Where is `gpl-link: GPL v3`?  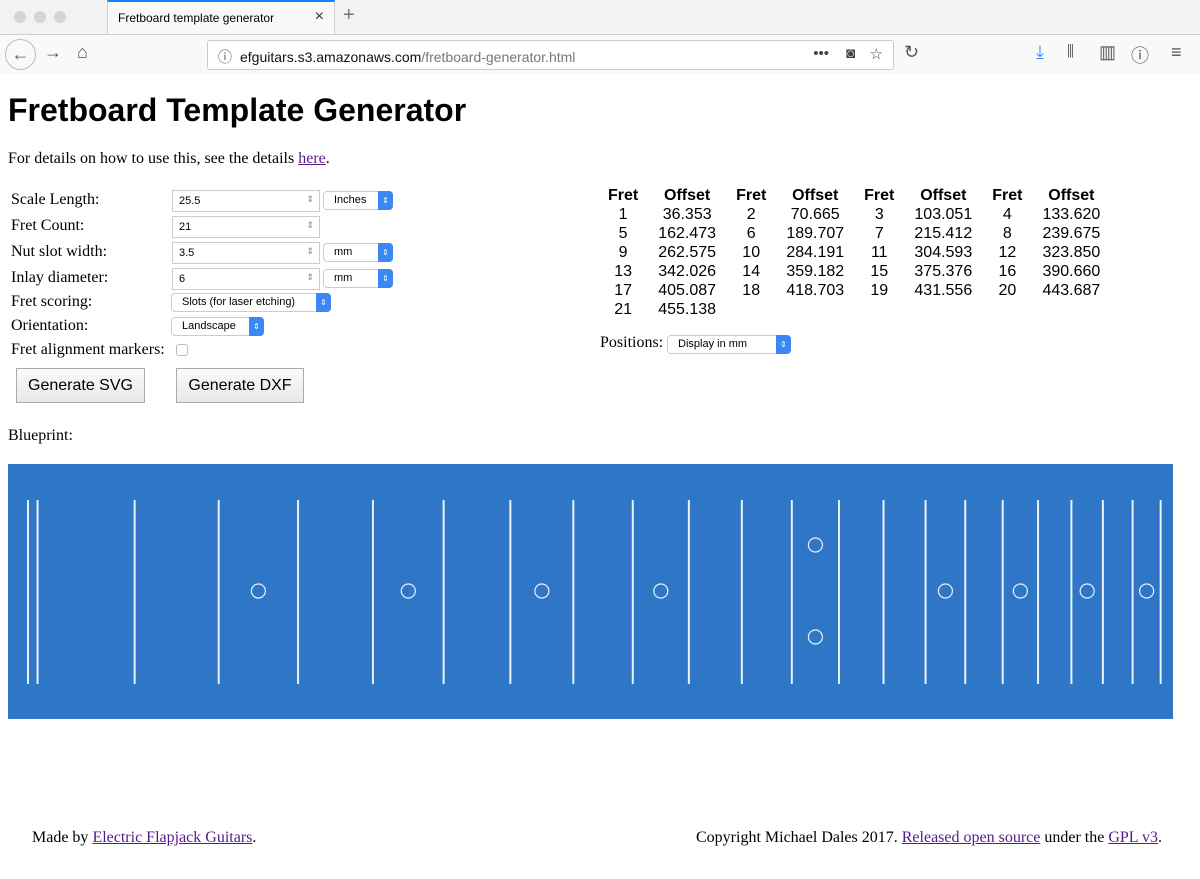 gpl-link: GPL v3 is located at coordinates (1133, 837).